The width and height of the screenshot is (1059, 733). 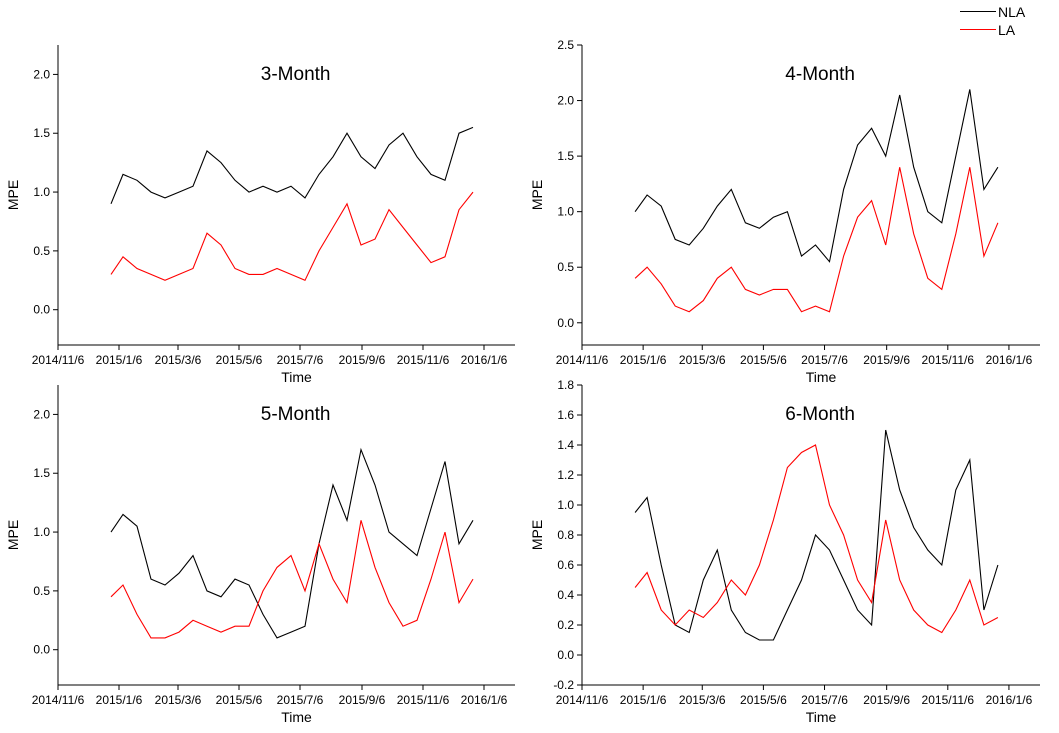 What do you see at coordinates (565, 595) in the screenshot?
I see `y-tick-label: 0.4` at bounding box center [565, 595].